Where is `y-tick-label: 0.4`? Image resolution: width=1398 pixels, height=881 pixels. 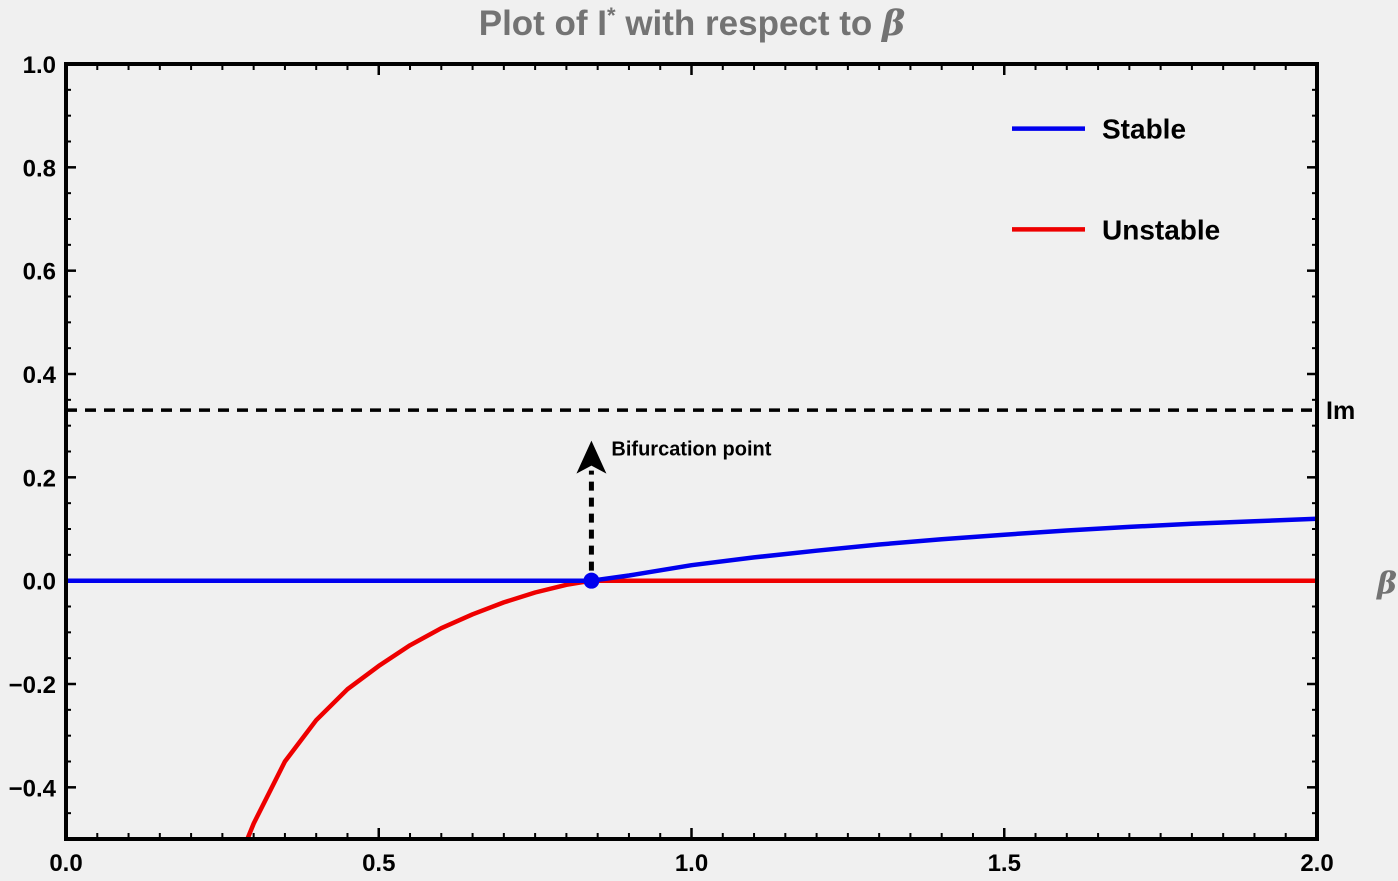
y-tick-label: 0.4 is located at coordinates (40, 375).